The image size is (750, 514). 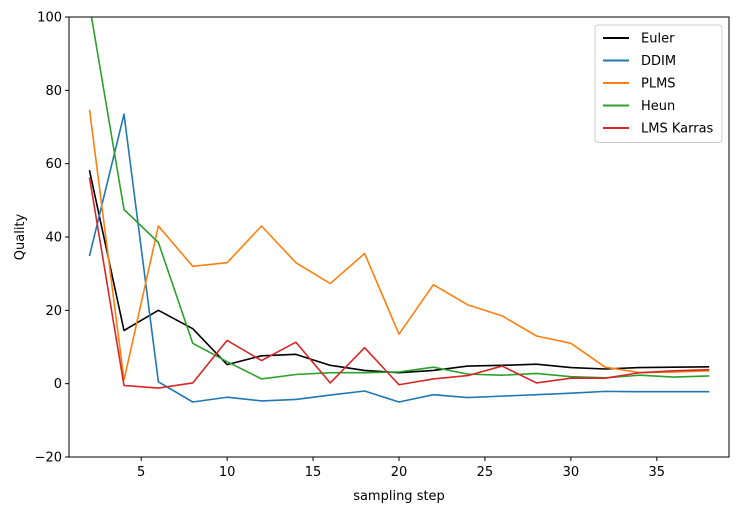 What do you see at coordinates (53, 164) in the screenshot?
I see `y-tick-label: 60` at bounding box center [53, 164].